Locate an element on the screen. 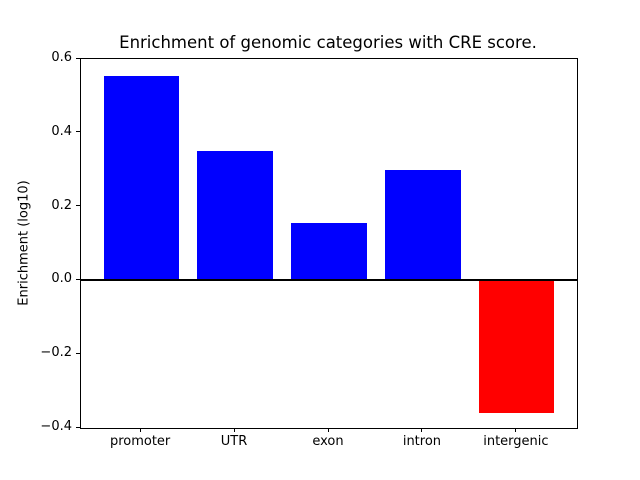 The width and height of the screenshot is (640, 480). bar-exon is located at coordinates (329, 252).